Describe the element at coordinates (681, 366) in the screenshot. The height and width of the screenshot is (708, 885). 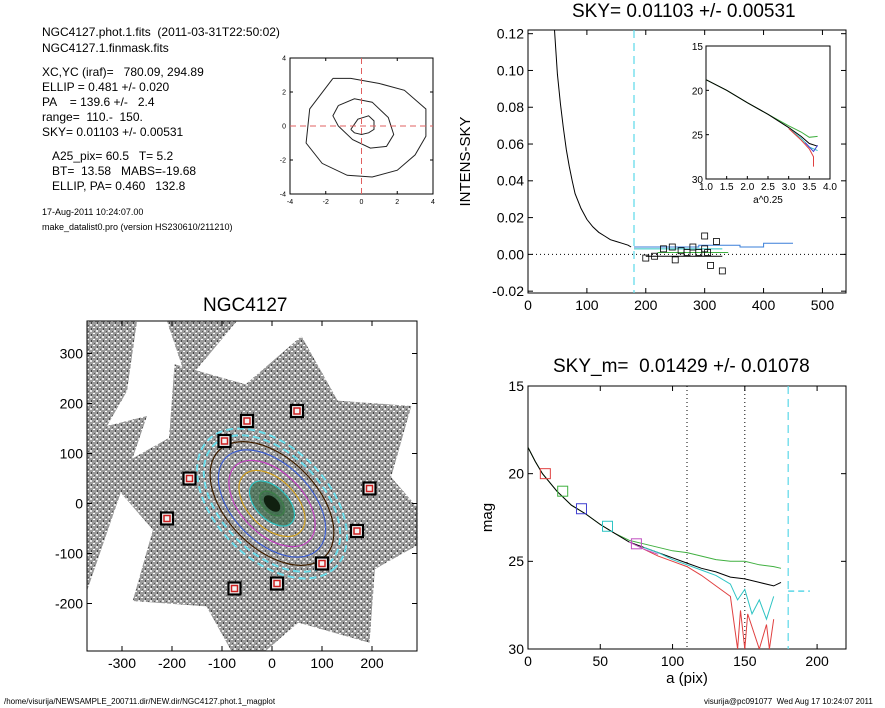
I see `mag-plot-title: SKY_m= 0.01429 +/- 0.01078` at that location.